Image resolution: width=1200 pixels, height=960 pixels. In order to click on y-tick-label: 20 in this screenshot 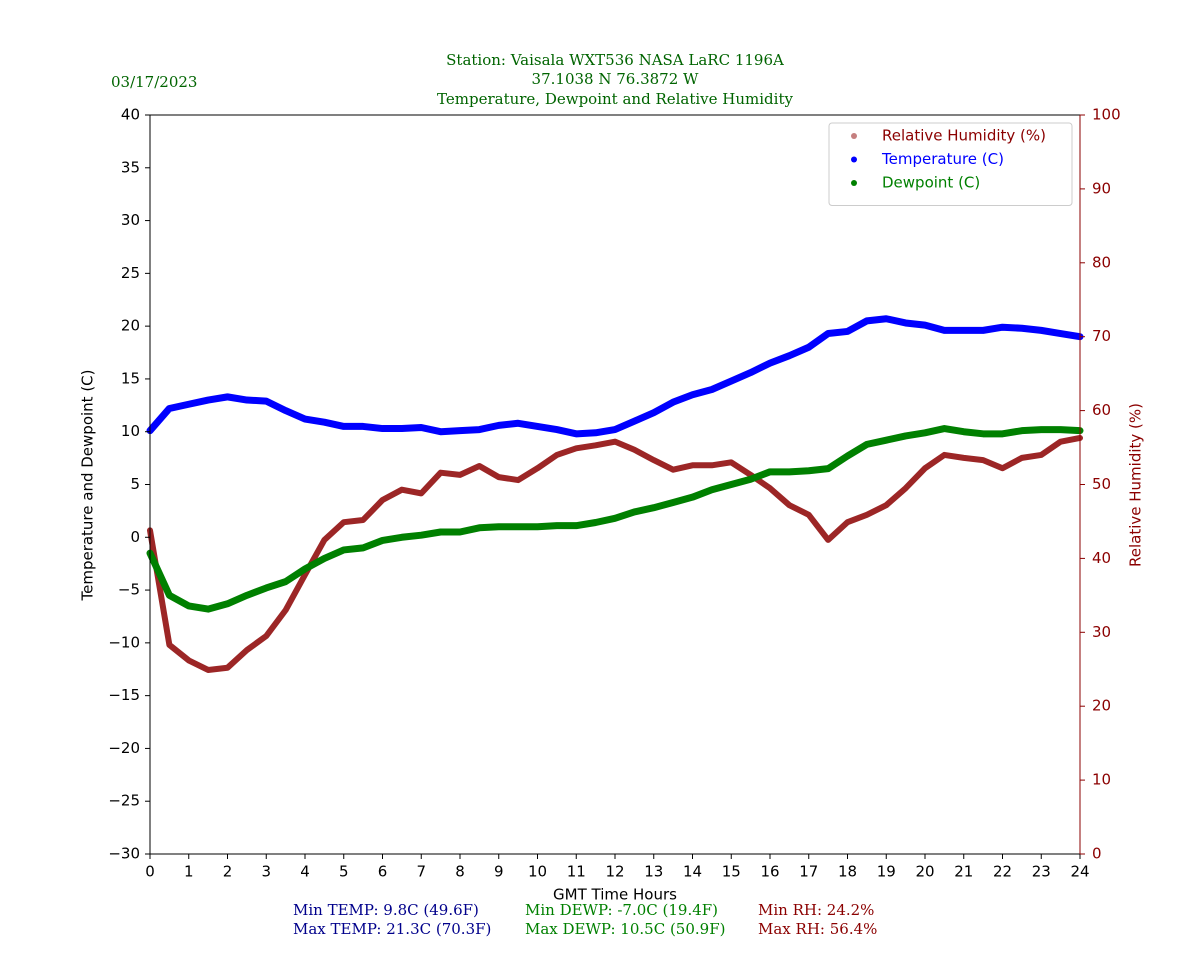, I will do `click(130, 326)`.